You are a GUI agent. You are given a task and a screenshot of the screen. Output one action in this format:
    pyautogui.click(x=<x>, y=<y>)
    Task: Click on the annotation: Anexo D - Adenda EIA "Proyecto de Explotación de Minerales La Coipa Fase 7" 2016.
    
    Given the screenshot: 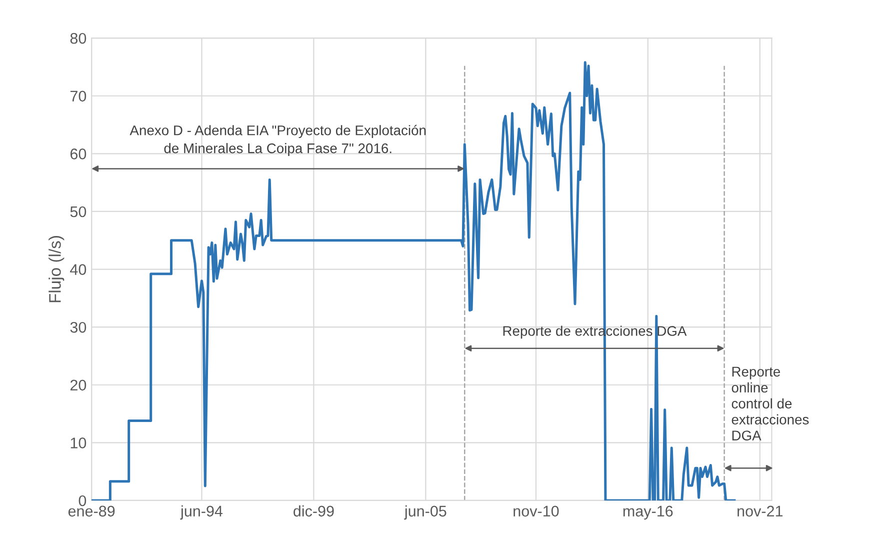 What is the action you would take?
    pyautogui.click(x=278, y=140)
    